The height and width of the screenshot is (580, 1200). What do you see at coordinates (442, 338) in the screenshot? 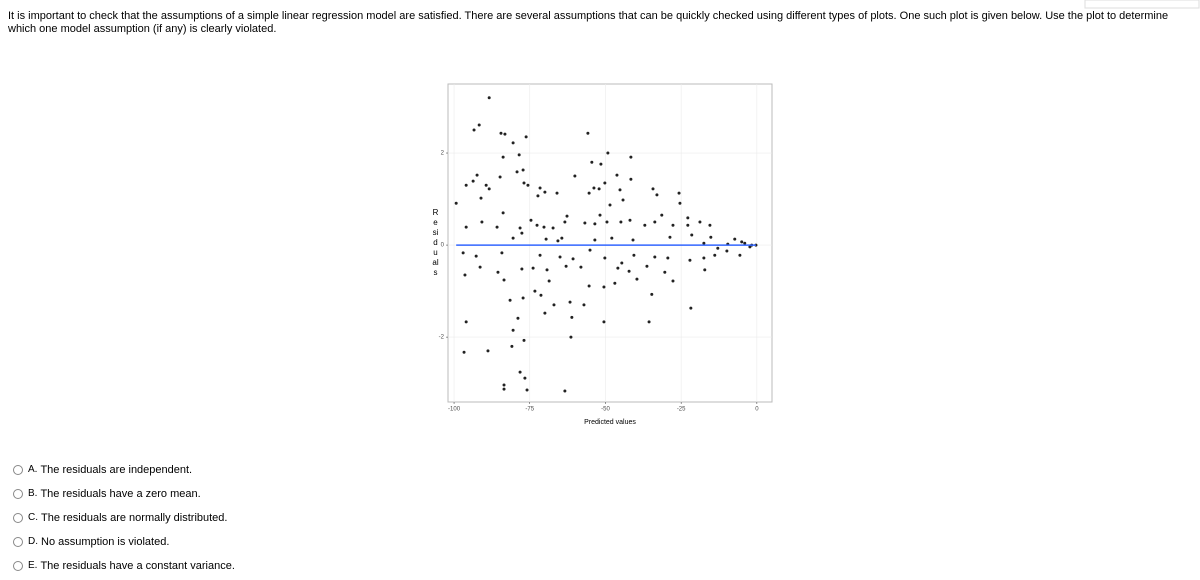
I see `y-tick-label: -2` at bounding box center [442, 338].